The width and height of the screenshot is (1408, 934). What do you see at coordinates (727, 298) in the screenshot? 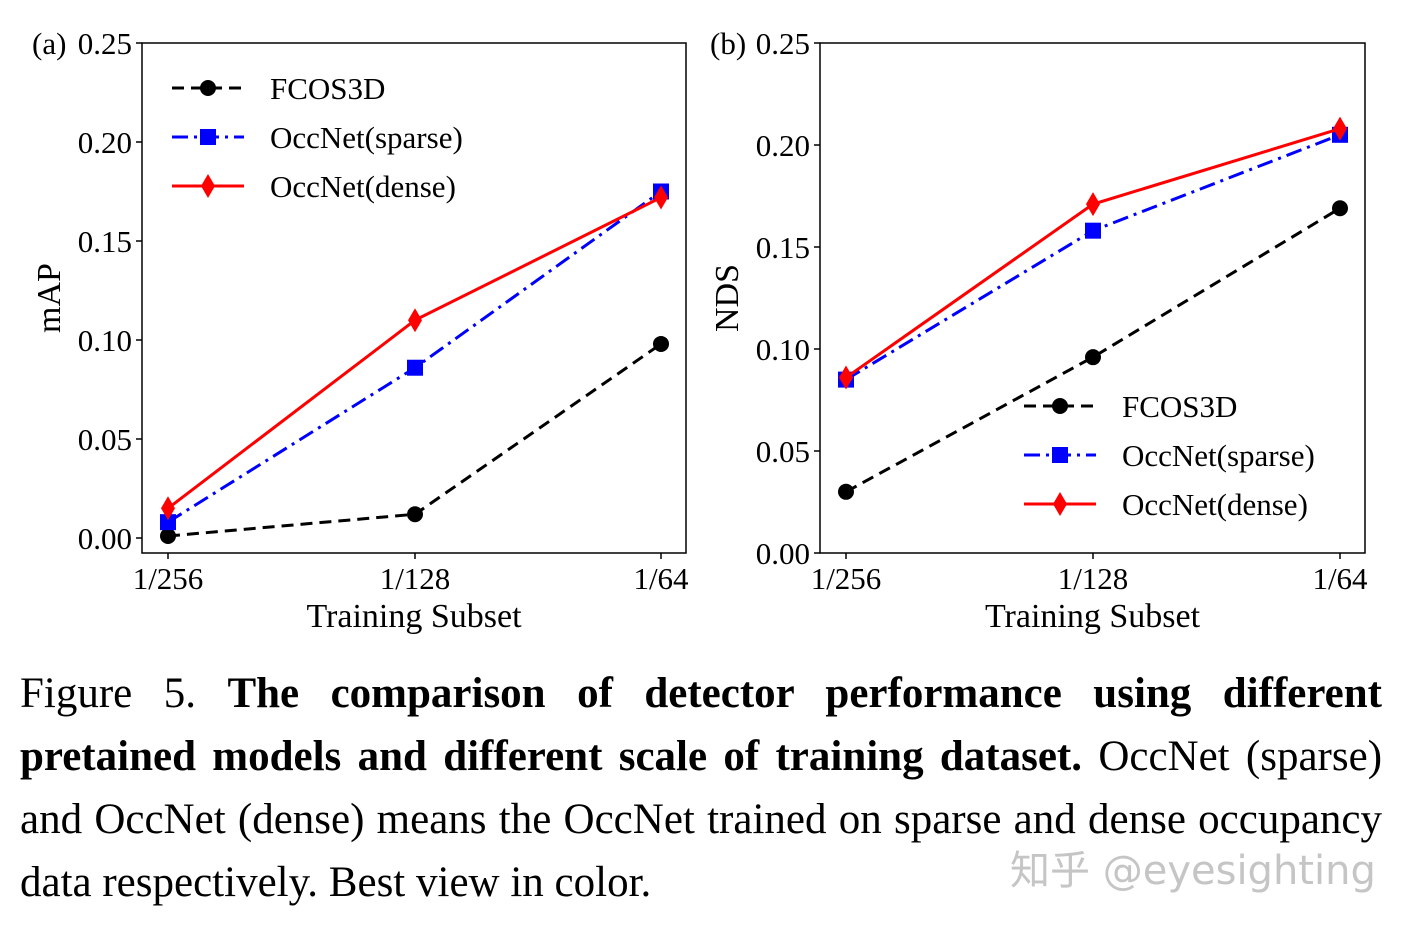
I see `y-axis-label: NDS` at bounding box center [727, 298].